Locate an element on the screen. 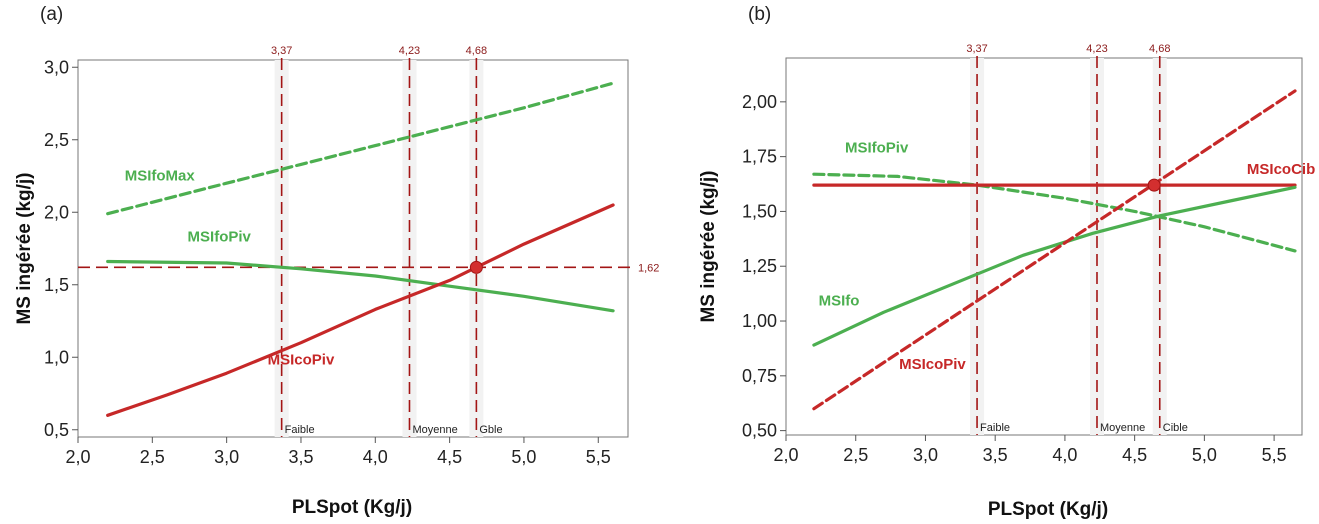 Image resolution: width=1319 pixels, height=524 pixels. series-label: MSIfo is located at coordinates (839, 301).